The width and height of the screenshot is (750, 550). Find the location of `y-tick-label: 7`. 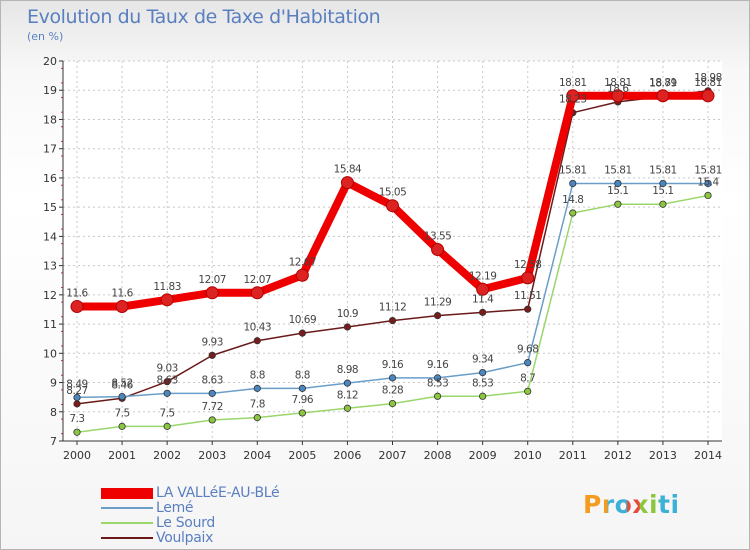

y-tick-label: 7 is located at coordinates (53, 441).